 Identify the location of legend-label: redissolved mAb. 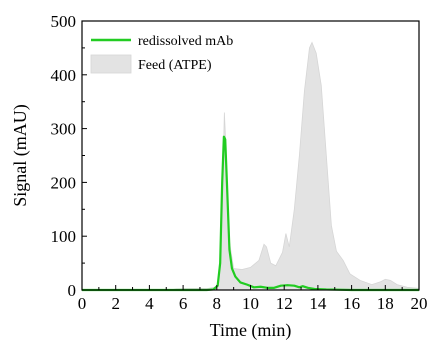
(185, 41).